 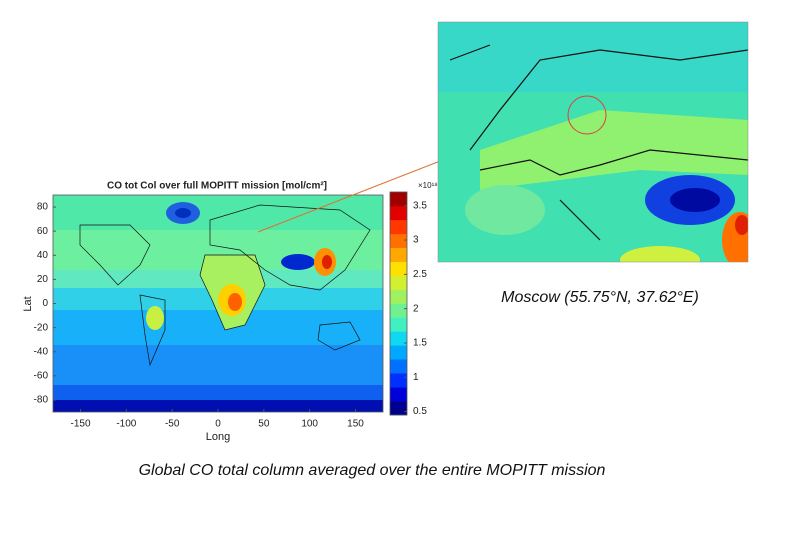 What do you see at coordinates (428, 185) in the screenshot?
I see `colorbar-exponent: ×10¹⁸` at bounding box center [428, 185].